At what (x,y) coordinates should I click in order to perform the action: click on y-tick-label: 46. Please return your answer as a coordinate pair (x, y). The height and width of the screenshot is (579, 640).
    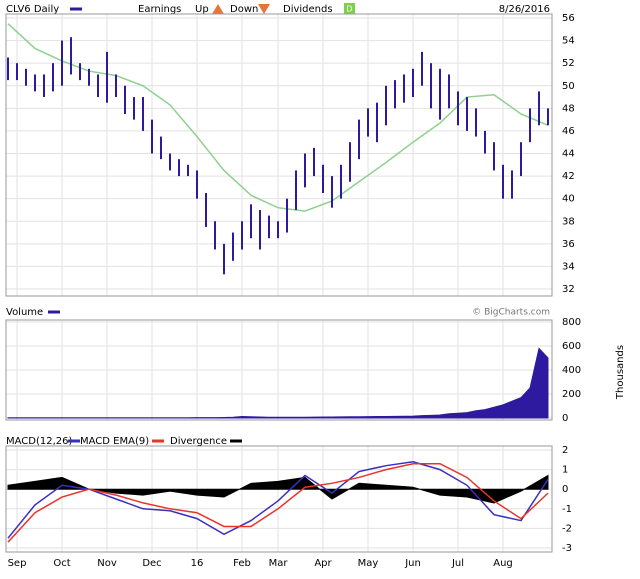
    Looking at the image, I should click on (568, 131).